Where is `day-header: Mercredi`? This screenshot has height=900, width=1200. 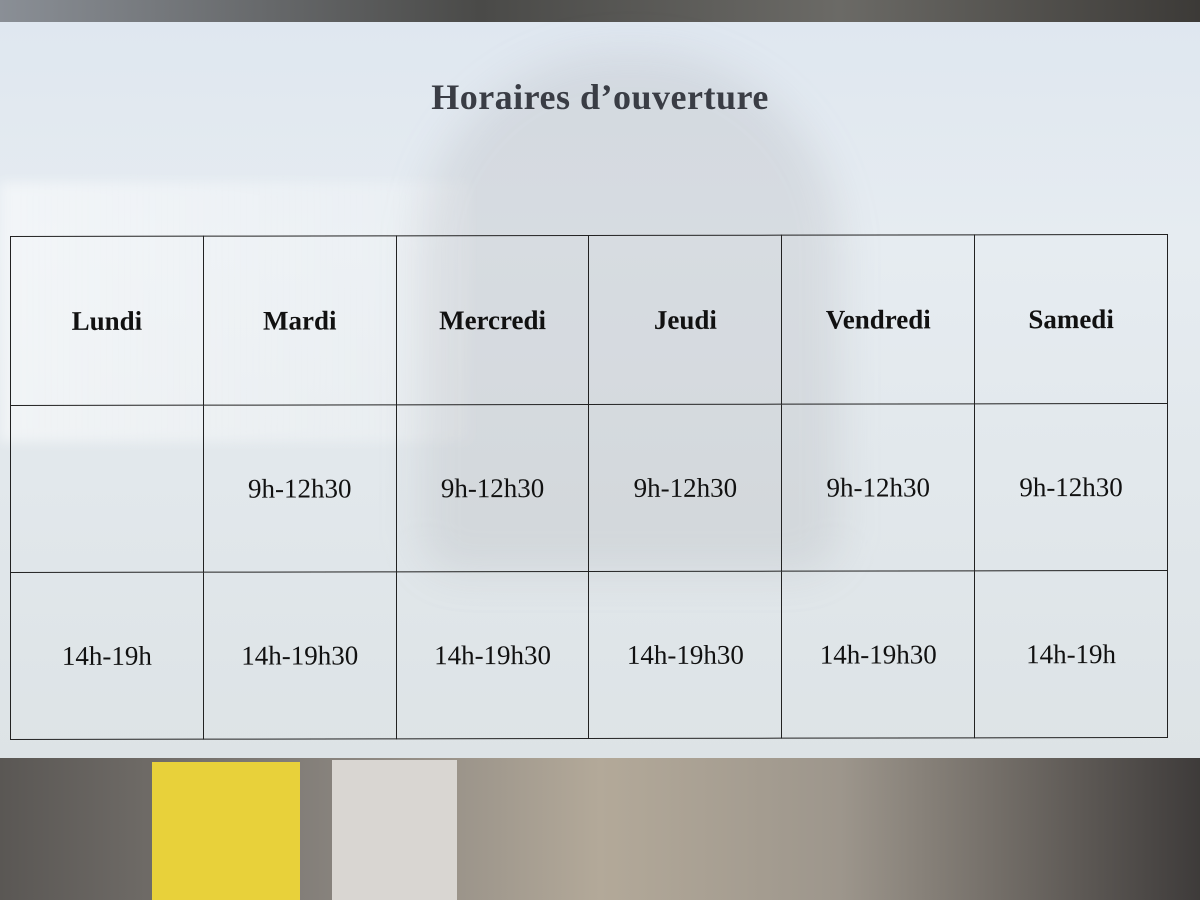
day-header: Mercredi is located at coordinates (492, 320).